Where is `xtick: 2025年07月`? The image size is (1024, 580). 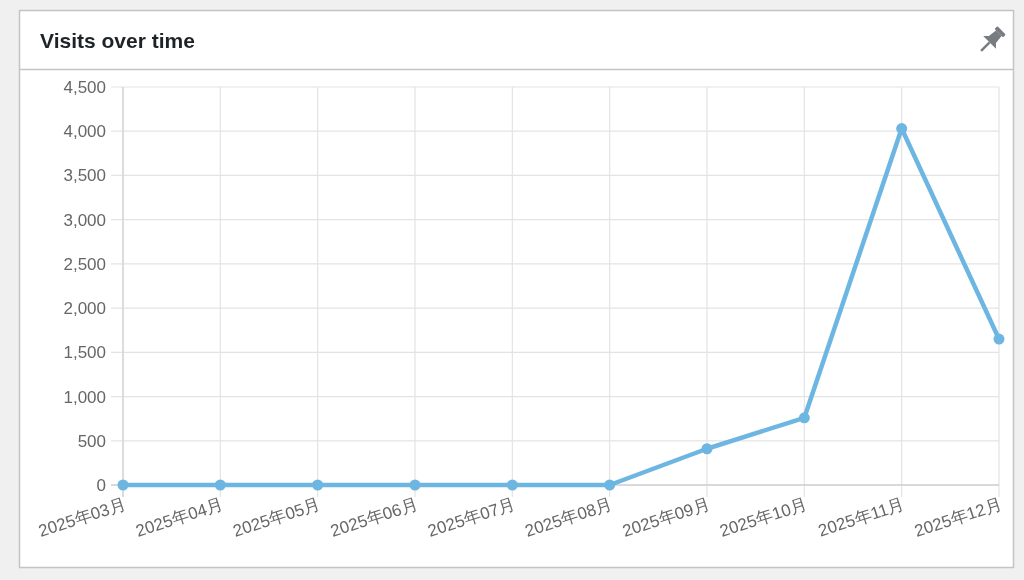
xtick: 2025年07月 is located at coordinates (471, 517).